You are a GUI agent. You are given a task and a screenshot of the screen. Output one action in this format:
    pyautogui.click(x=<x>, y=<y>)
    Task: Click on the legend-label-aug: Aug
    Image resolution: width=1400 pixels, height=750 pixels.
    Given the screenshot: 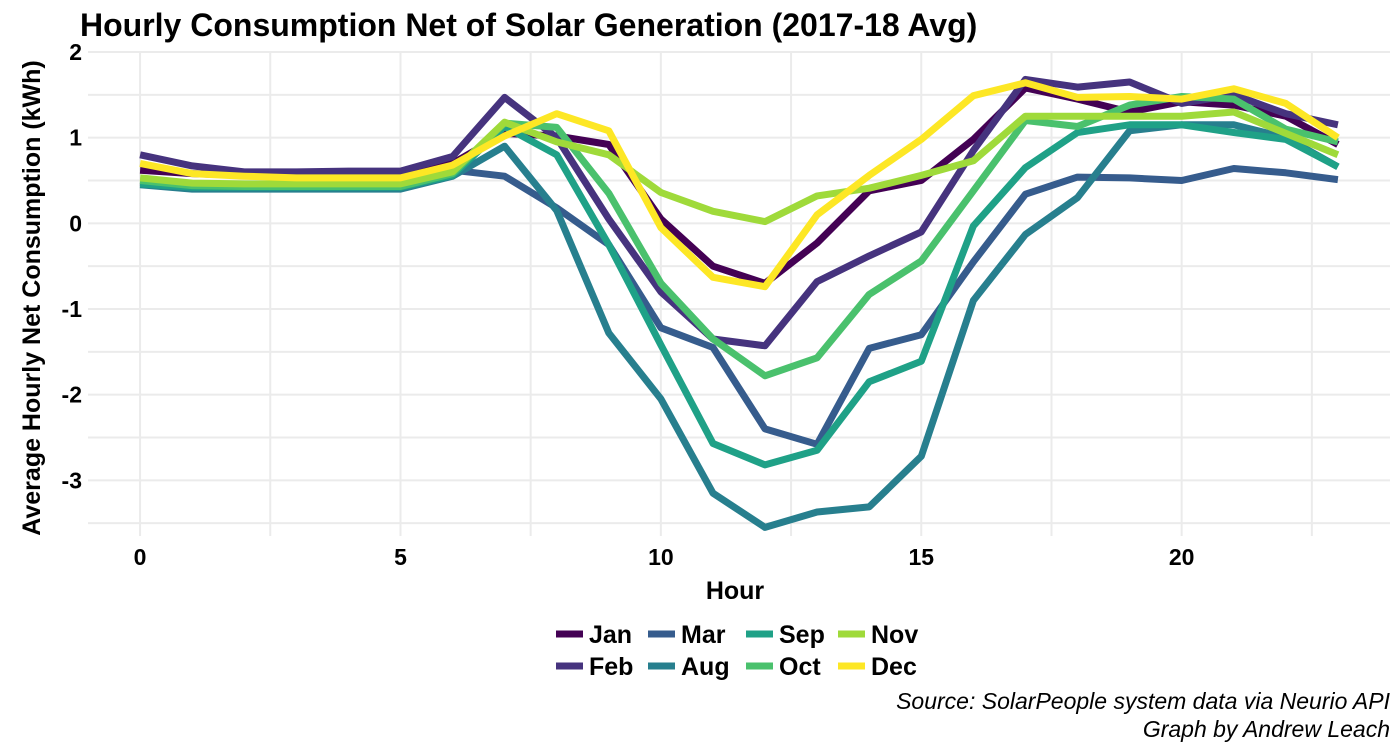 What is the action you would take?
    pyautogui.click(x=705, y=667)
    